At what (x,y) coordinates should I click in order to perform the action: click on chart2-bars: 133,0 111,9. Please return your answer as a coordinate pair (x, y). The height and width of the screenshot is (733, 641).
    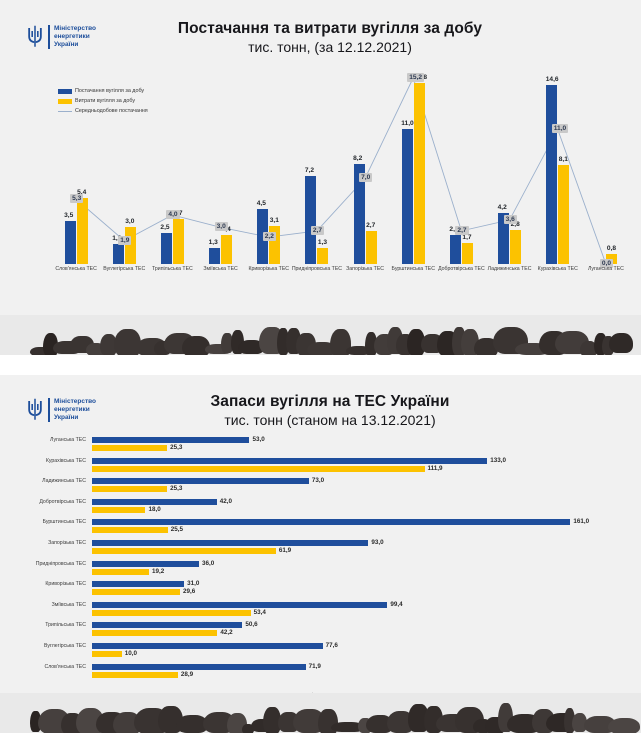
    Looking at the image, I should click on (362, 466).